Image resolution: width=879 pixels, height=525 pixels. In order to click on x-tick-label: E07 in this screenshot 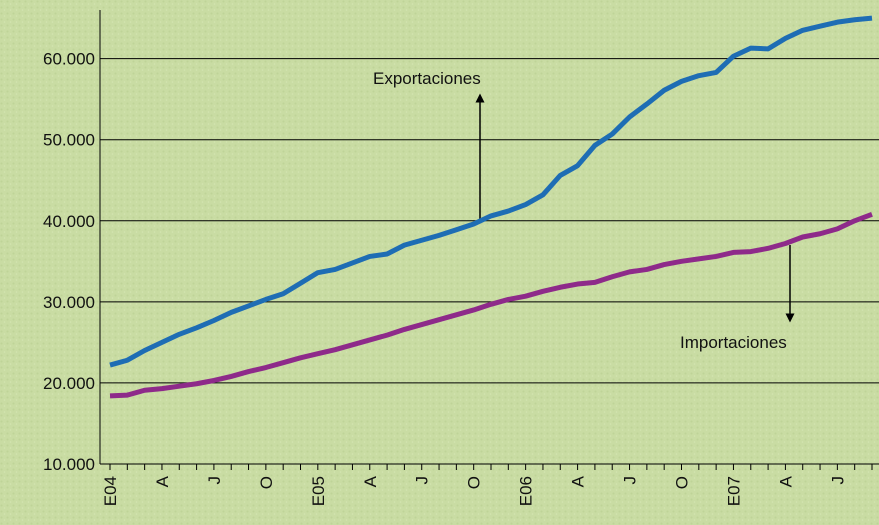, I will do `click(733, 491)`.